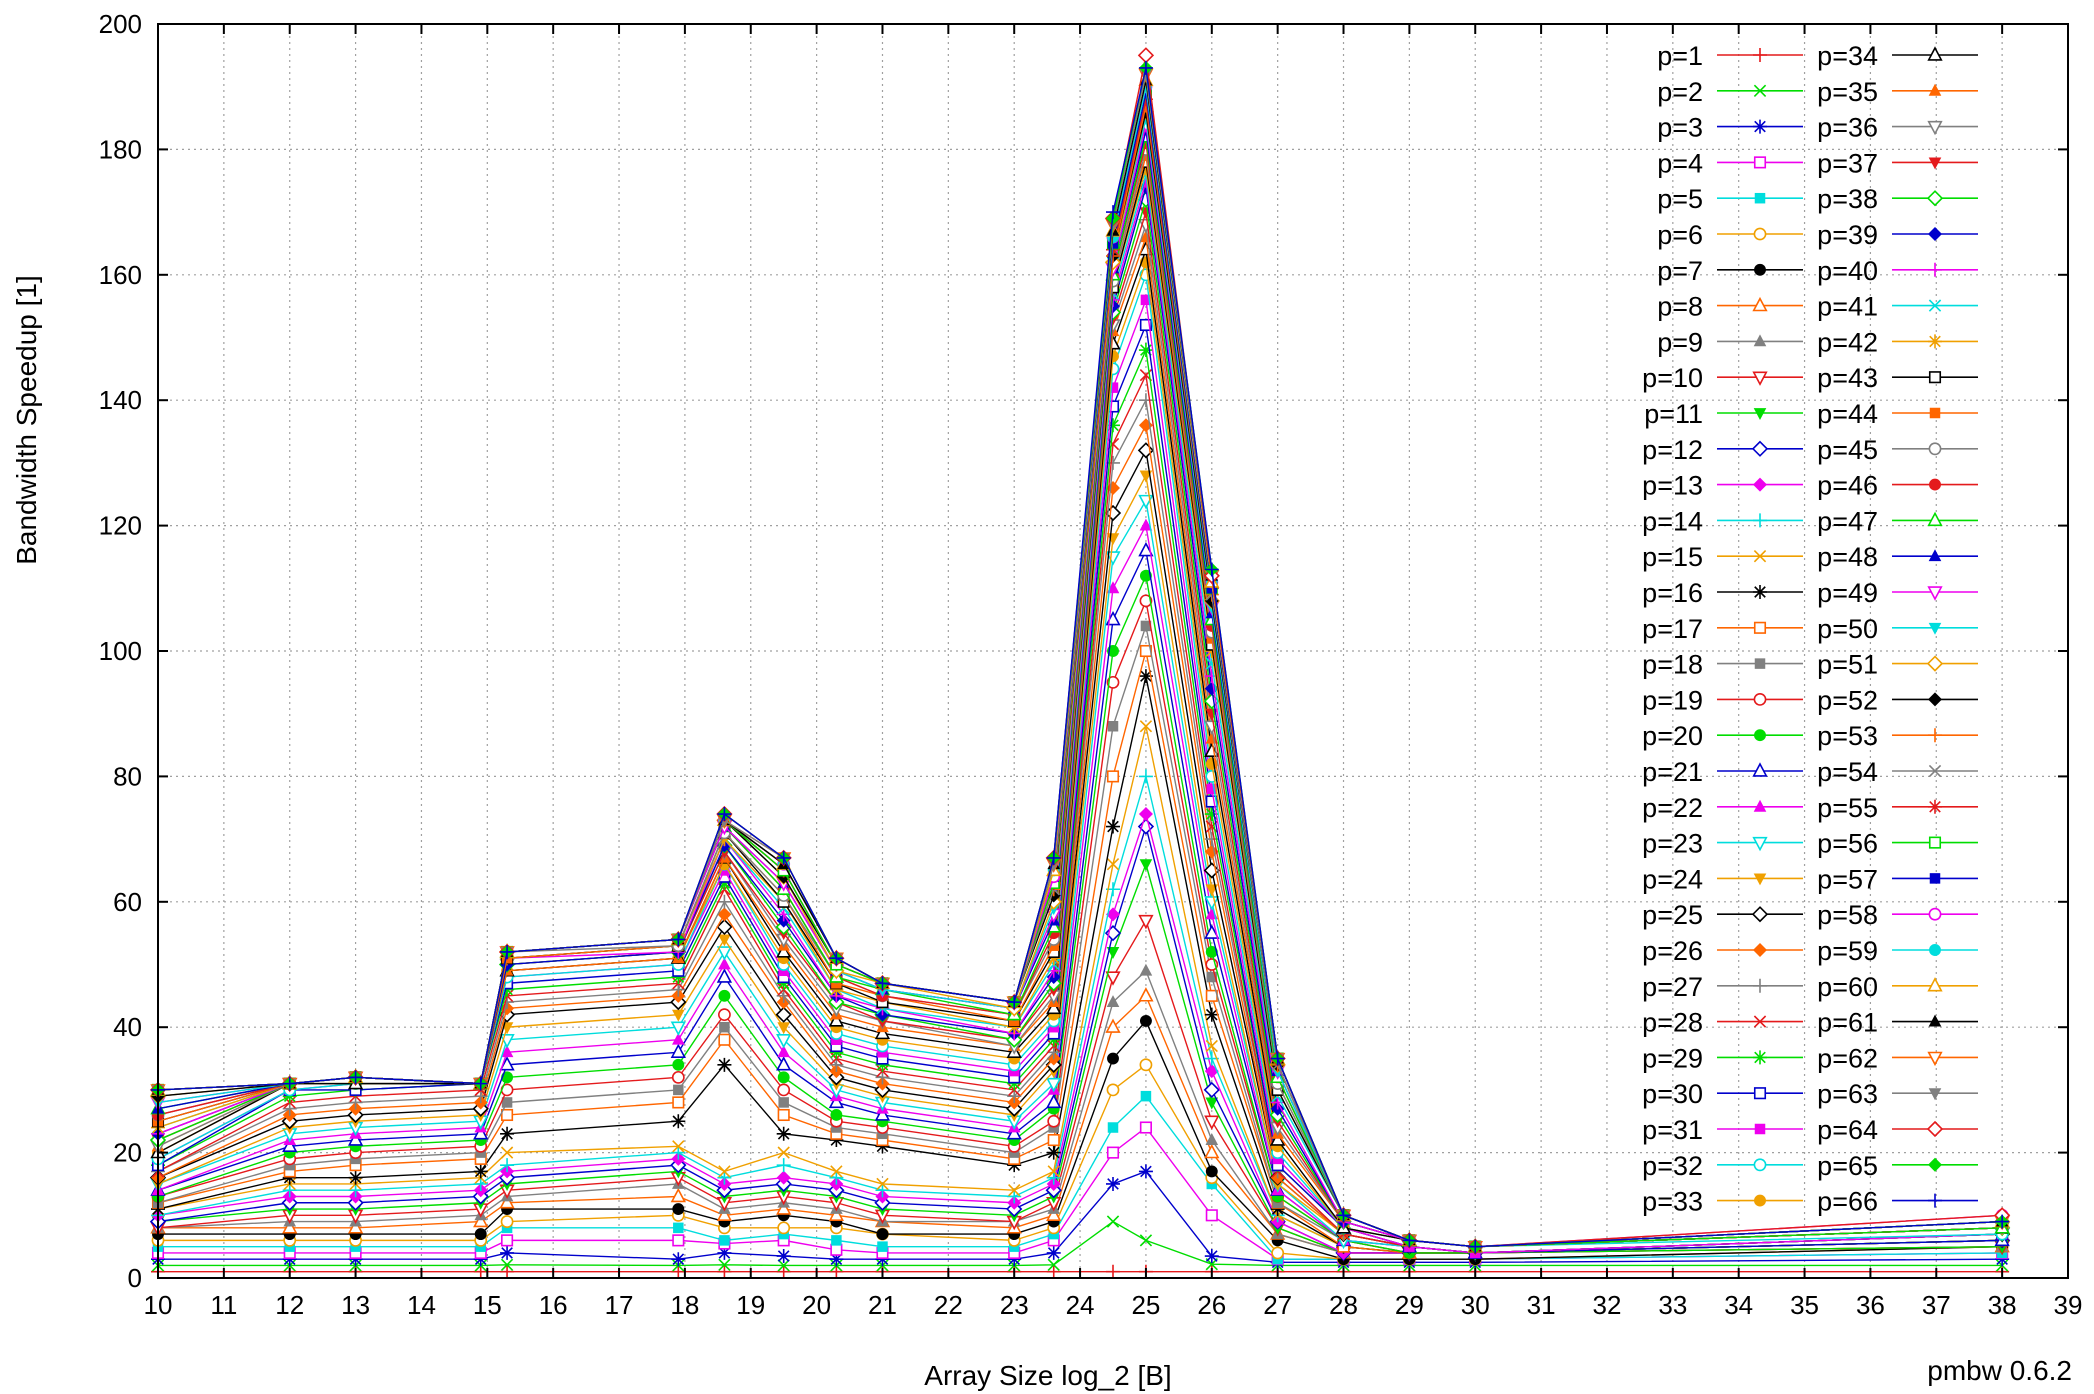  I want to click on legend-label: p=31, so click(1672, 1130).